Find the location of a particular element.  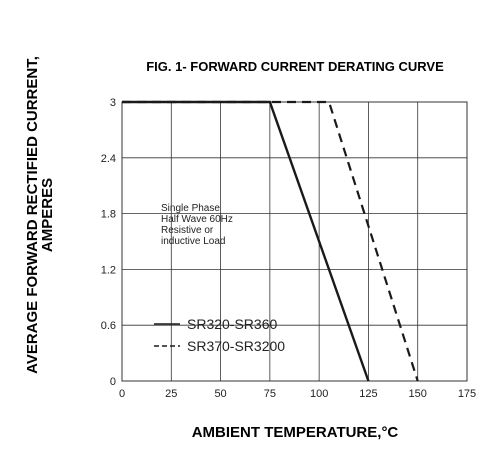

x-tick-label: 25 is located at coordinates (171, 394).